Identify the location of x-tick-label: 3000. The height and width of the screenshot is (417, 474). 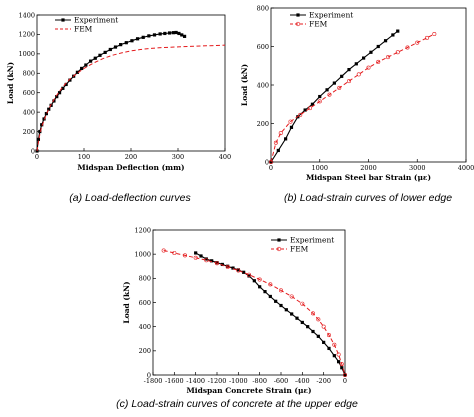
(417, 168).